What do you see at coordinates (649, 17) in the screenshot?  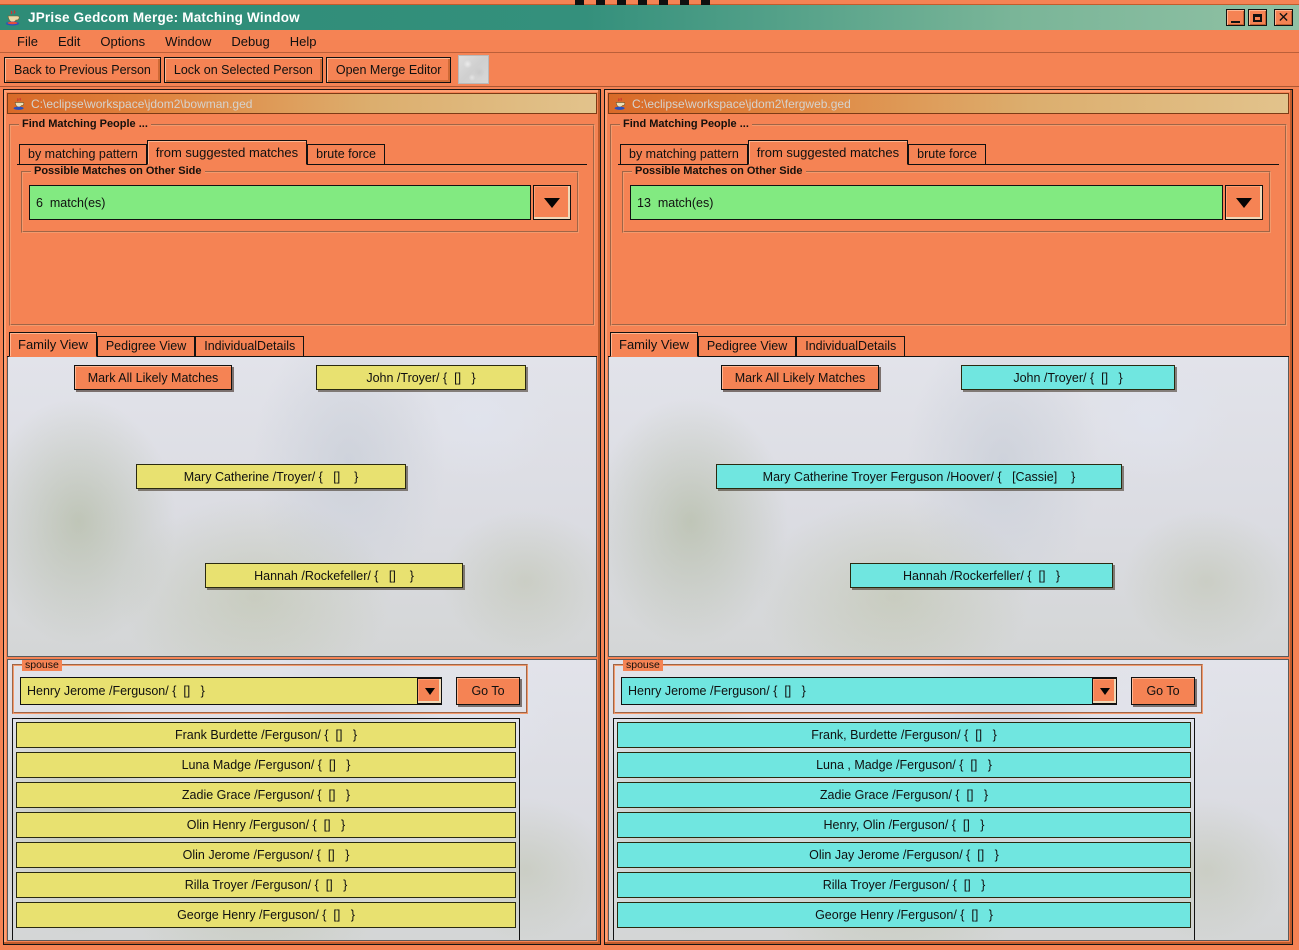 I see `window-titlebar: JPrise Gedcom Merge: Matching Window ✕` at bounding box center [649, 17].